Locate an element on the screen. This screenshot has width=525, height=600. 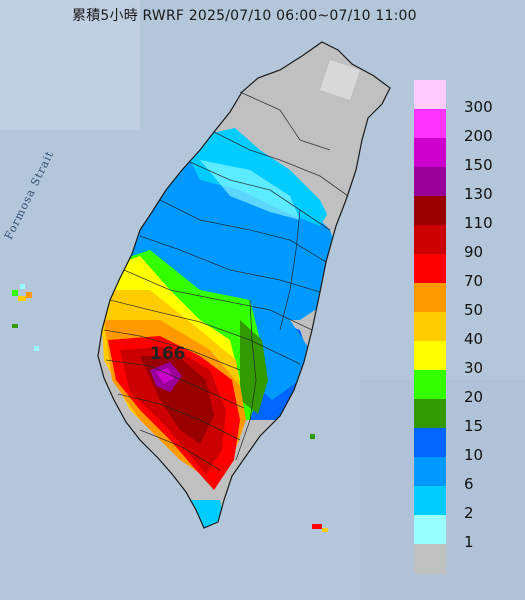
legend-tick-label: 110 is located at coordinates (478, 223).